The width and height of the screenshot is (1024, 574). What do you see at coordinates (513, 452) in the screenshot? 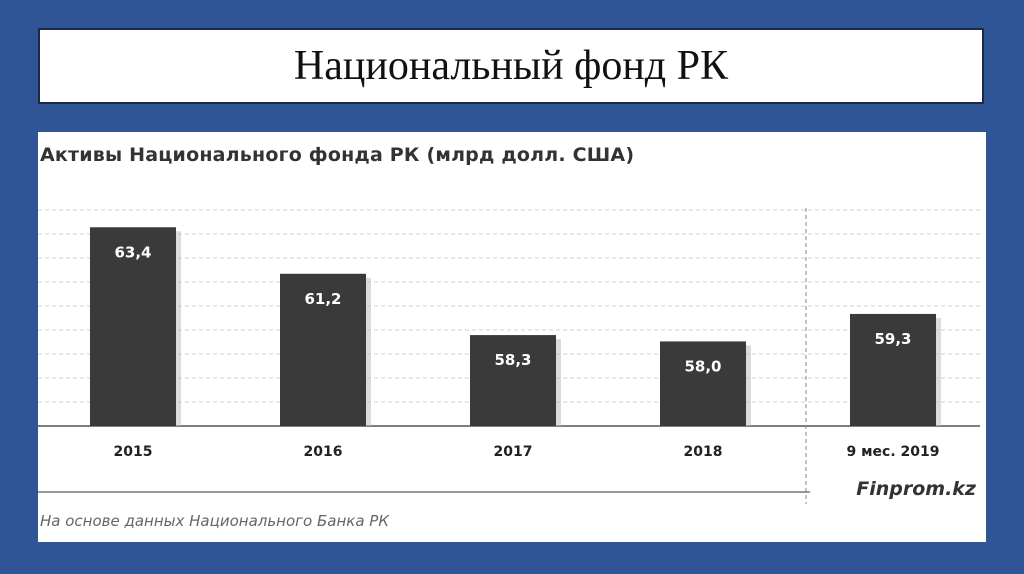
I see `x-tick-label: 2017` at bounding box center [513, 452].